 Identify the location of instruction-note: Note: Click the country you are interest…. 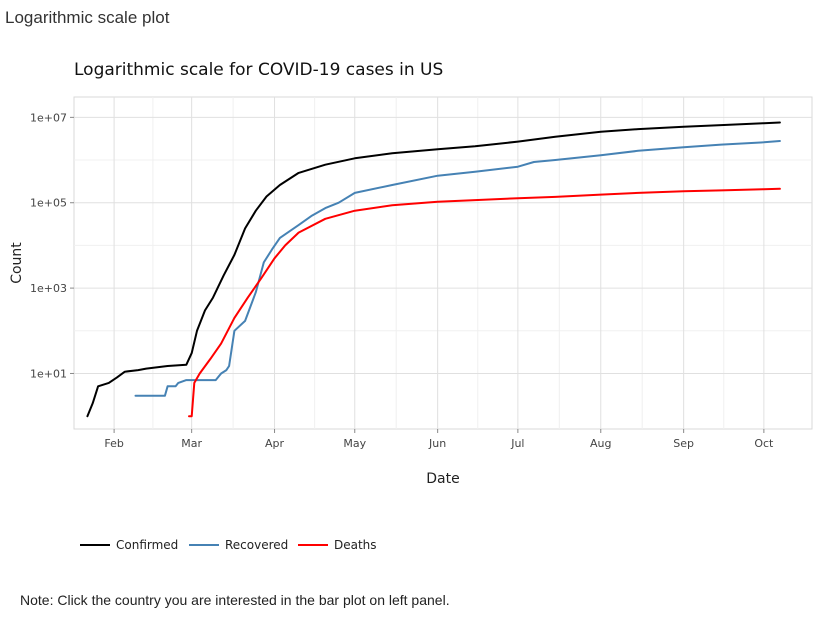
(235, 600).